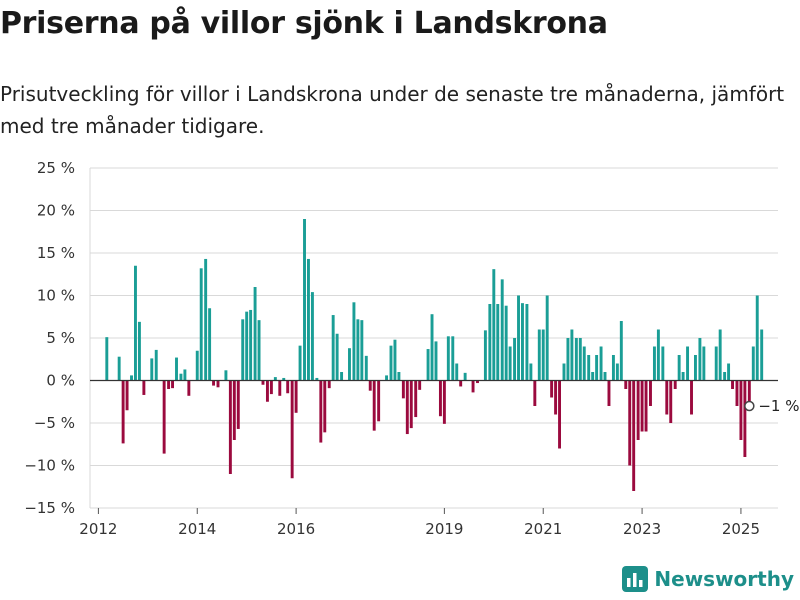 The height and width of the screenshot is (600, 800). What do you see at coordinates (543, 529) in the screenshot?
I see `x-tick-label: 2021` at bounding box center [543, 529].